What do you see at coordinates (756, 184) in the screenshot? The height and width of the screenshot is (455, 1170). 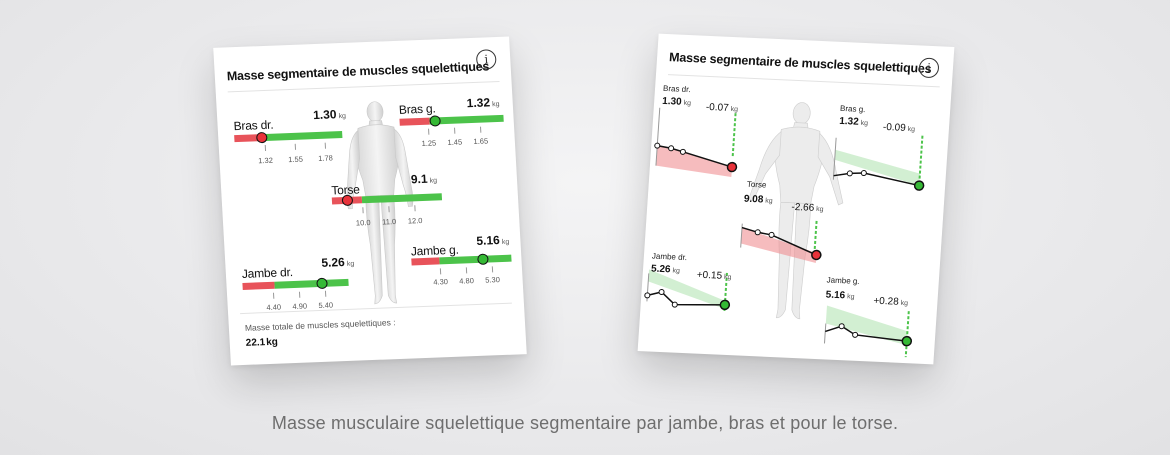 I see `torse-label: Torse` at bounding box center [756, 184].